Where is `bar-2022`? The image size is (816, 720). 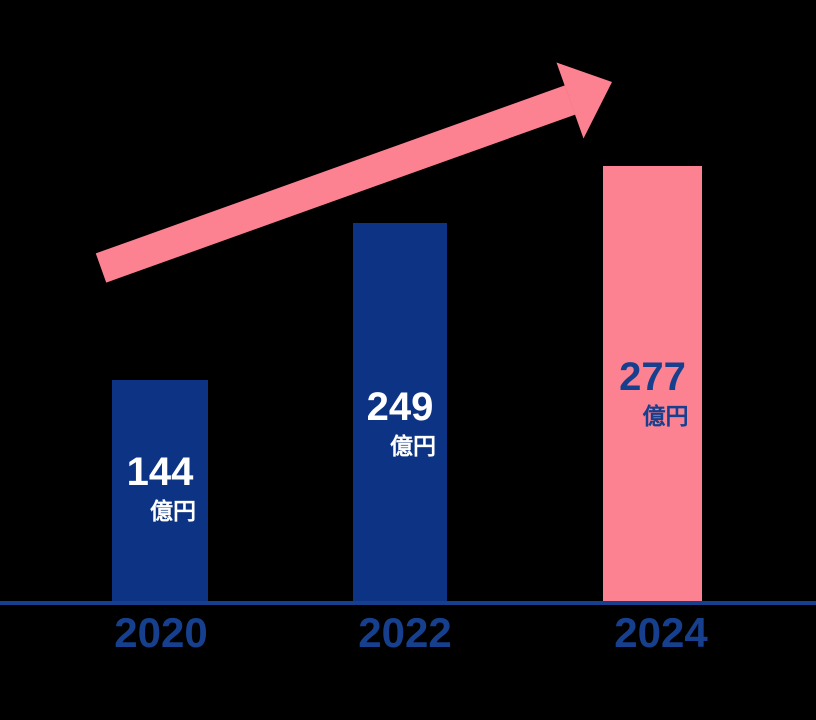 bar-2022 is located at coordinates (400, 412).